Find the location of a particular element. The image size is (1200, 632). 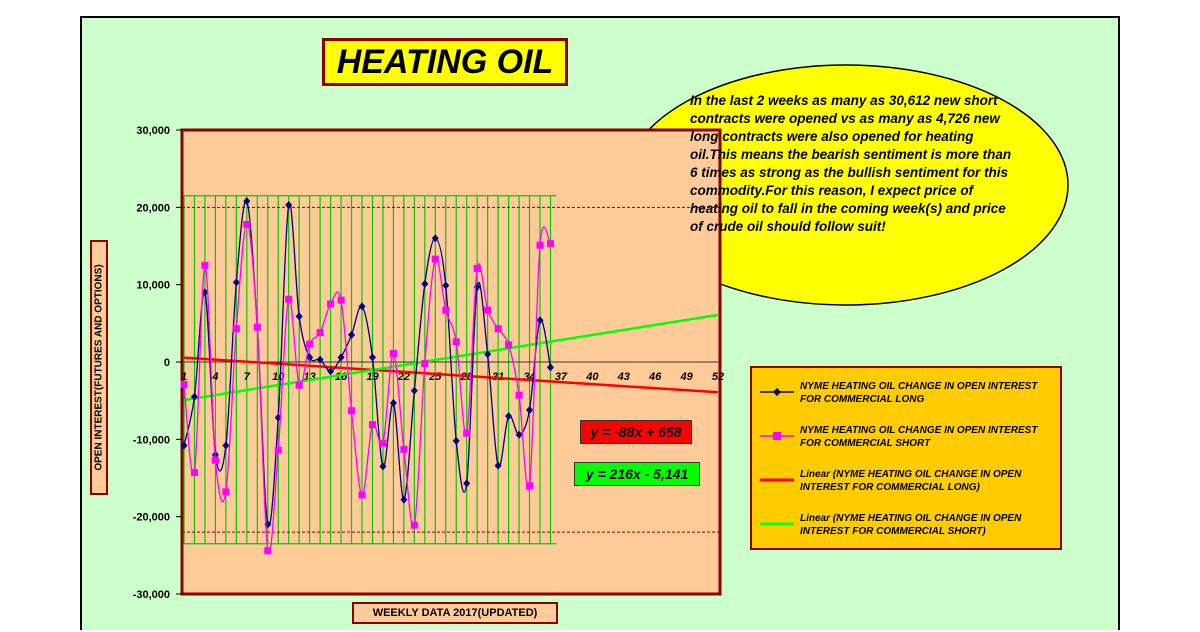

x-axis-label-box: WEEKLY DATA 2017(UPDATED) is located at coordinates (455, 613).